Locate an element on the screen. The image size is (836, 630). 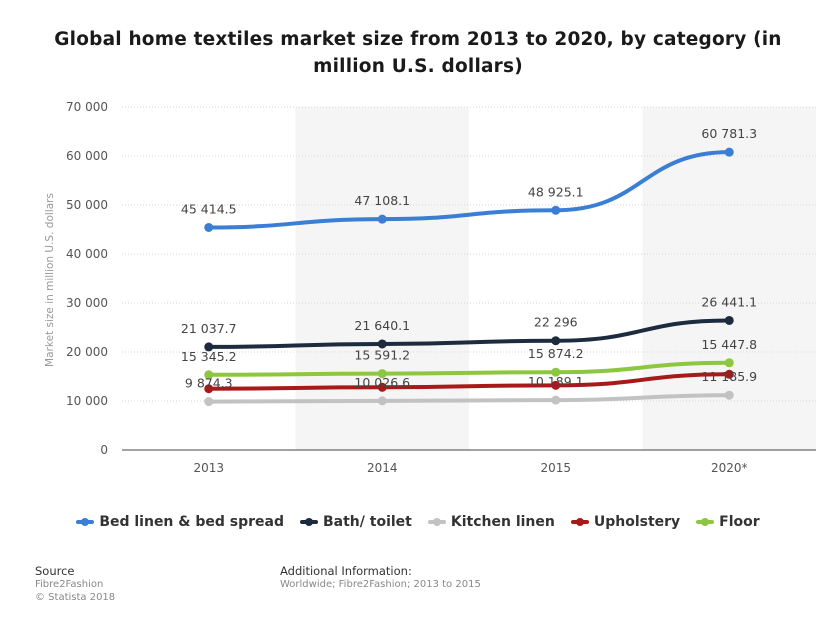
data-label: 60 781.3 is located at coordinates (729, 133).